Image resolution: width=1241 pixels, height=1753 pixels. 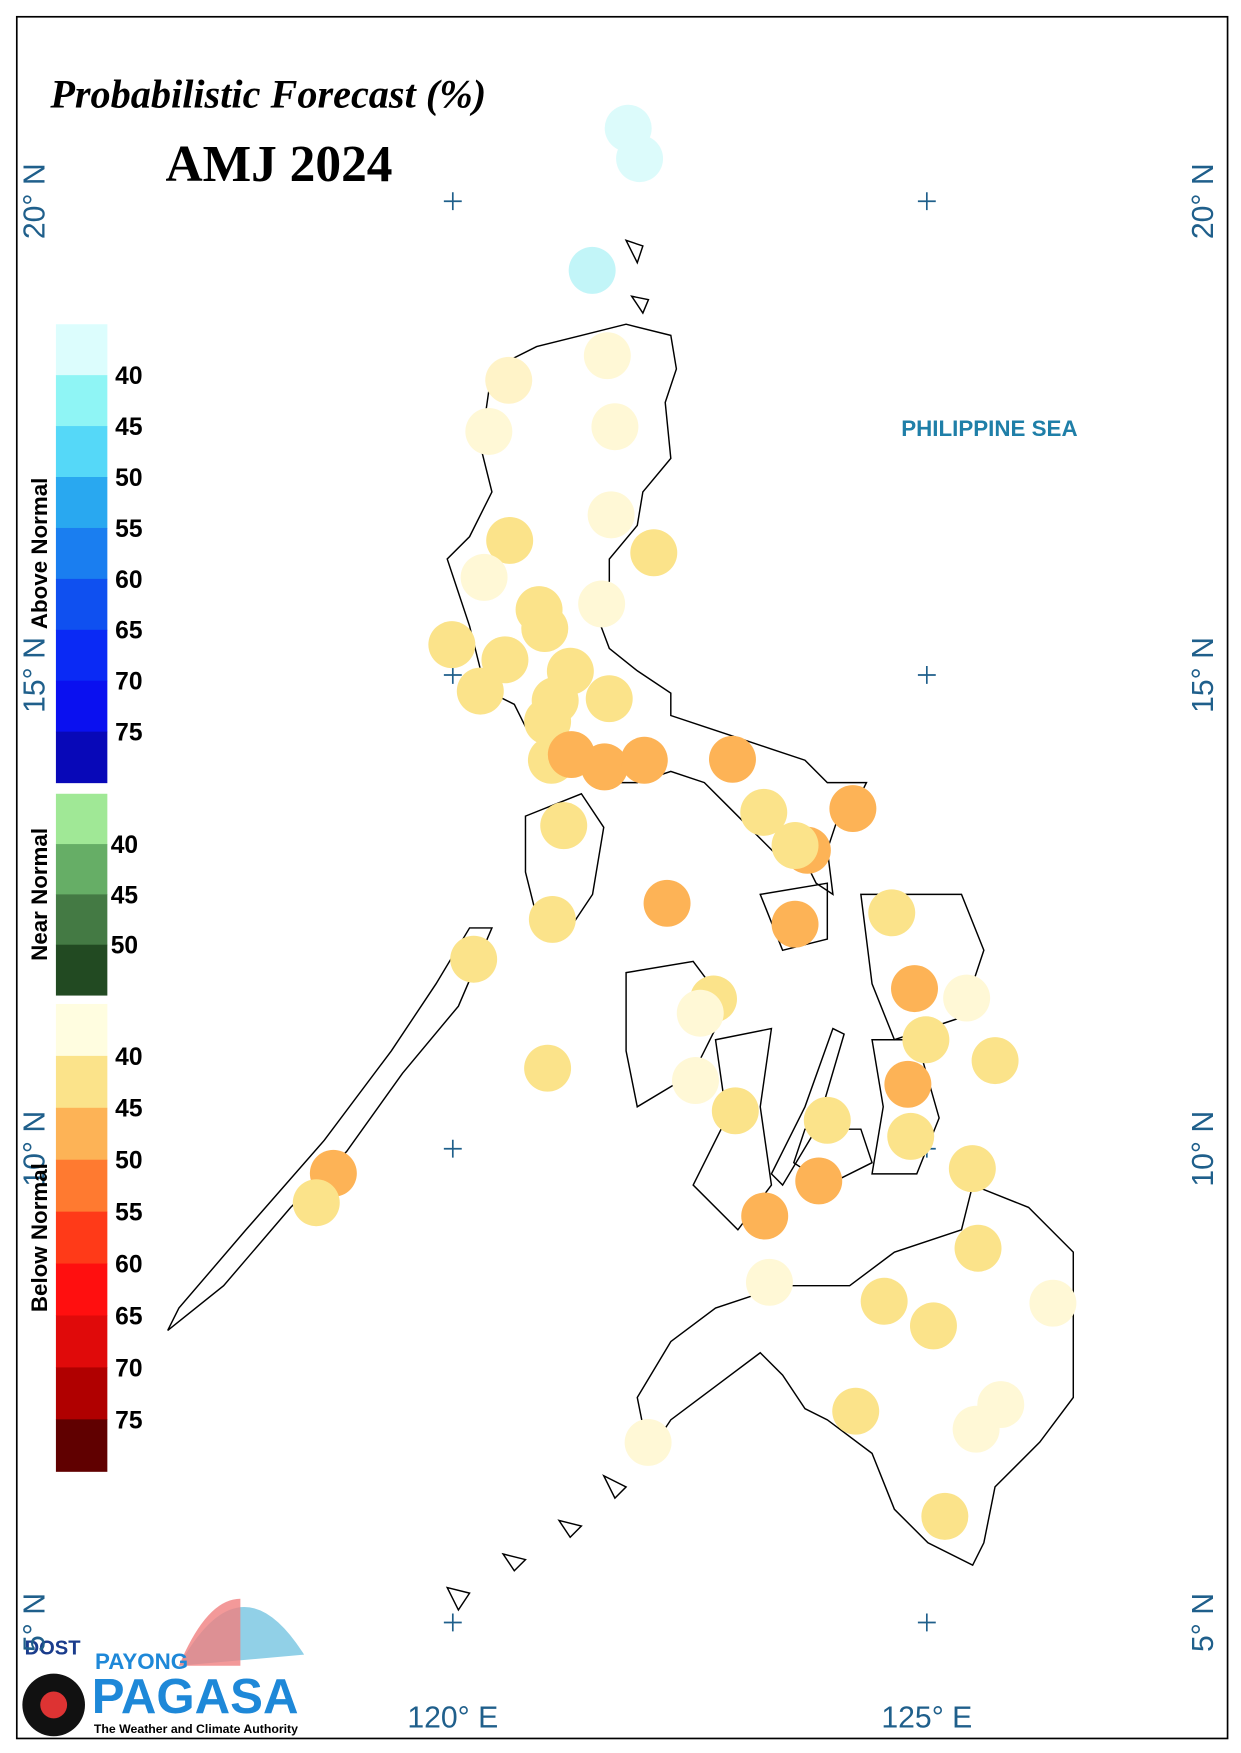 What do you see at coordinates (39, 894) in the screenshot?
I see `legend-group-label: Near Normal` at bounding box center [39, 894].